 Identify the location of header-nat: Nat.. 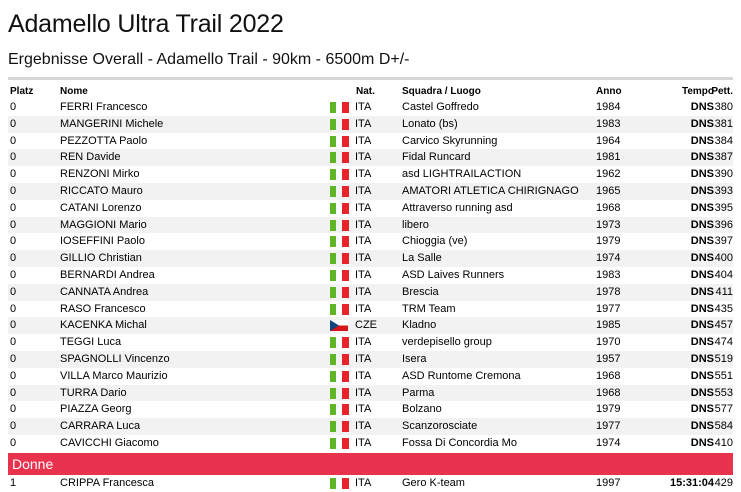
(365, 91).